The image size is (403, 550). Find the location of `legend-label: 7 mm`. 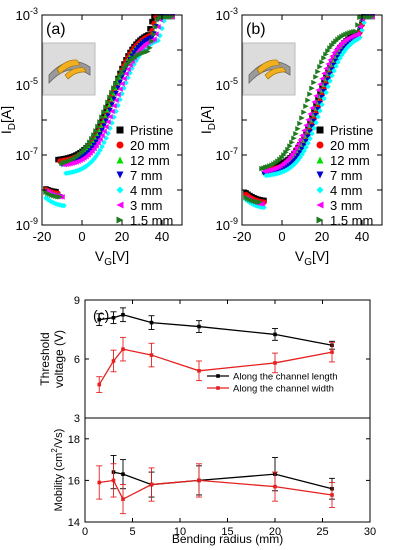

legend-label: 7 mm is located at coordinates (146, 175).